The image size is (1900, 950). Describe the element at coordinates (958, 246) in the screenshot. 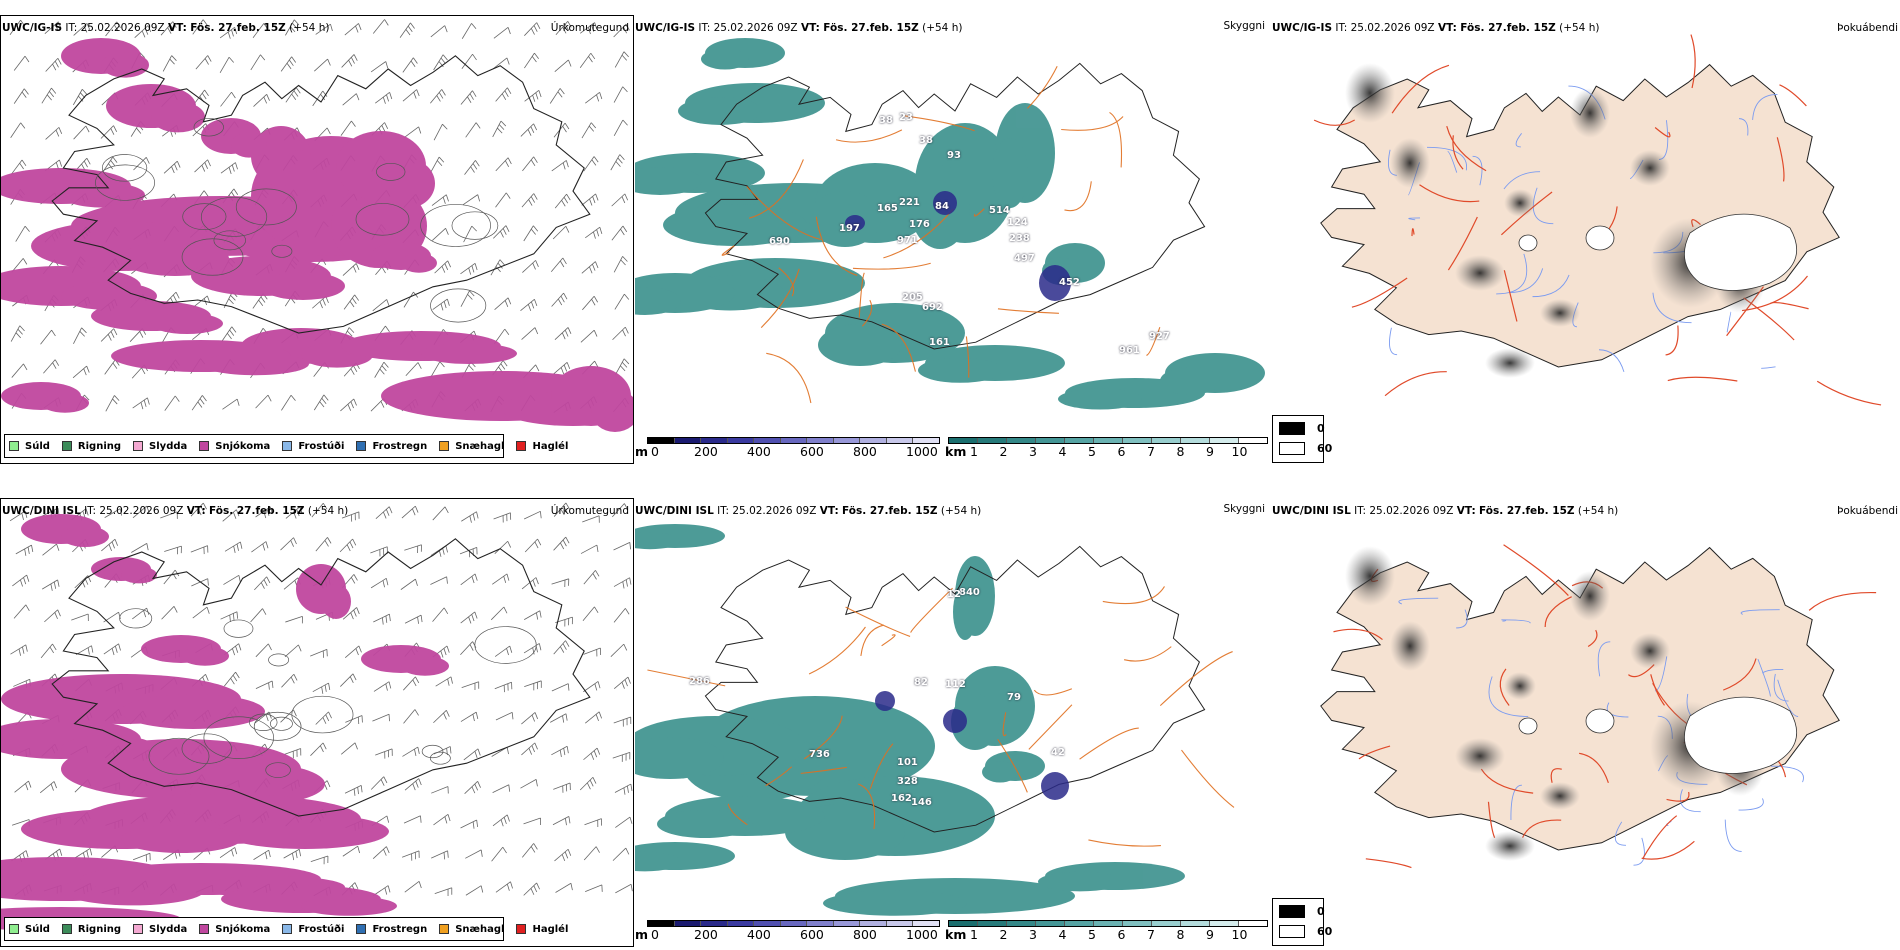

I see `cloud-base-areas` at that location.